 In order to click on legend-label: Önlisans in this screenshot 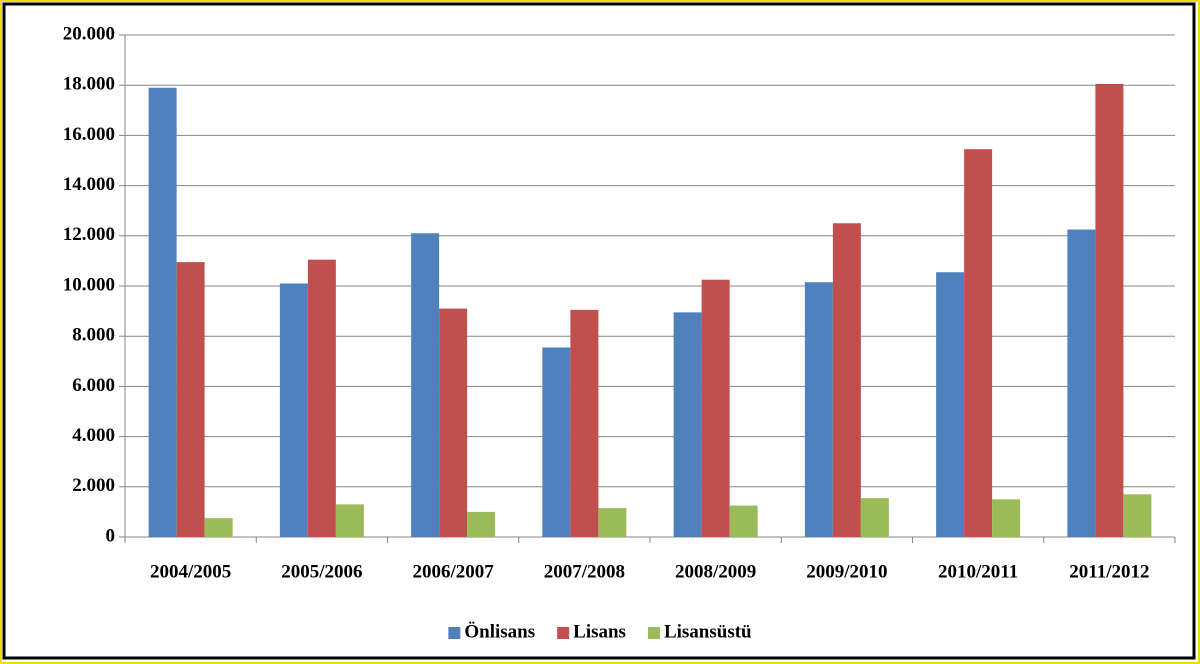, I will do `click(499, 631)`.